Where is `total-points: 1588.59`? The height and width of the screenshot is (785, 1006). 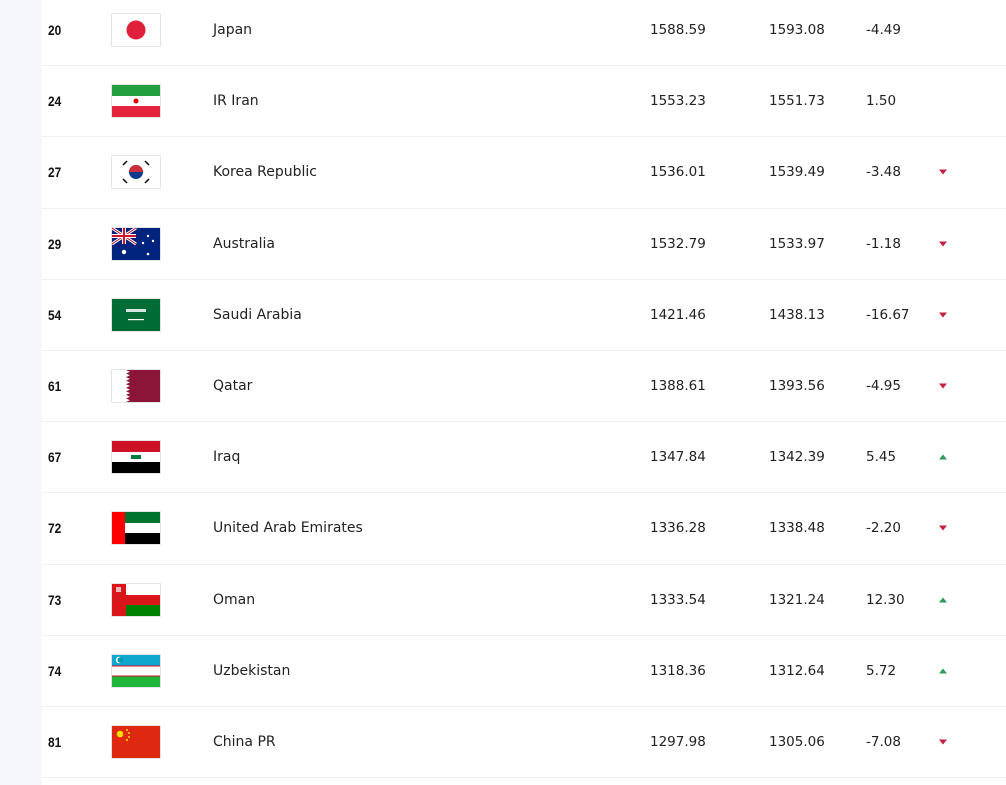 total-points: 1588.59 is located at coordinates (678, 30).